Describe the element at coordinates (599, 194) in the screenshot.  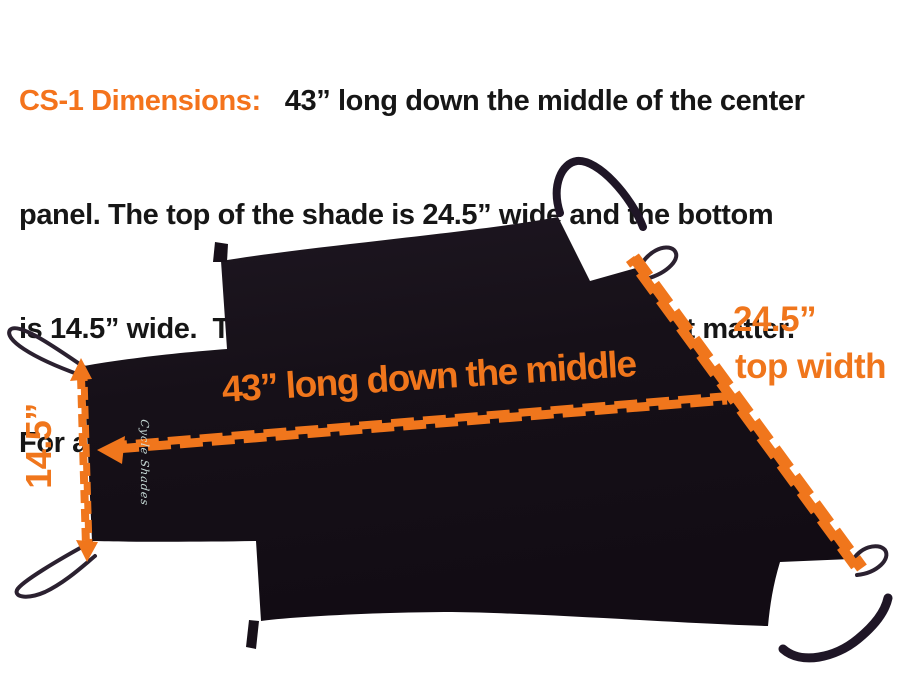
I see `strap-top-right` at that location.